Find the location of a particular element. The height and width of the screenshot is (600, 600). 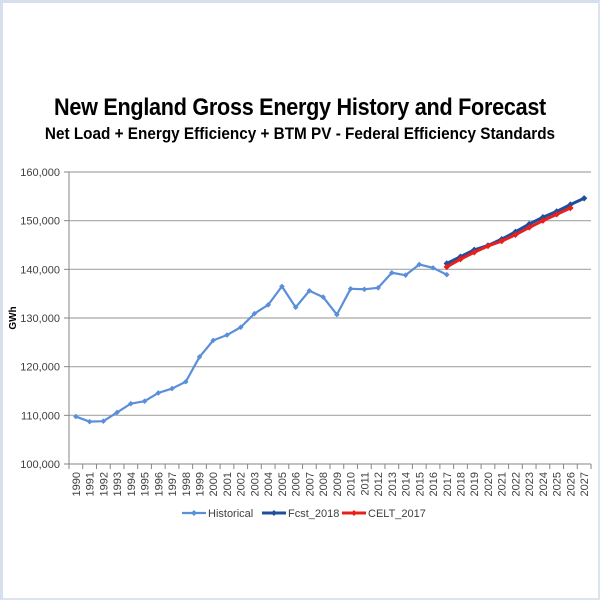

y-axis-title: GWh is located at coordinates (13, 317).